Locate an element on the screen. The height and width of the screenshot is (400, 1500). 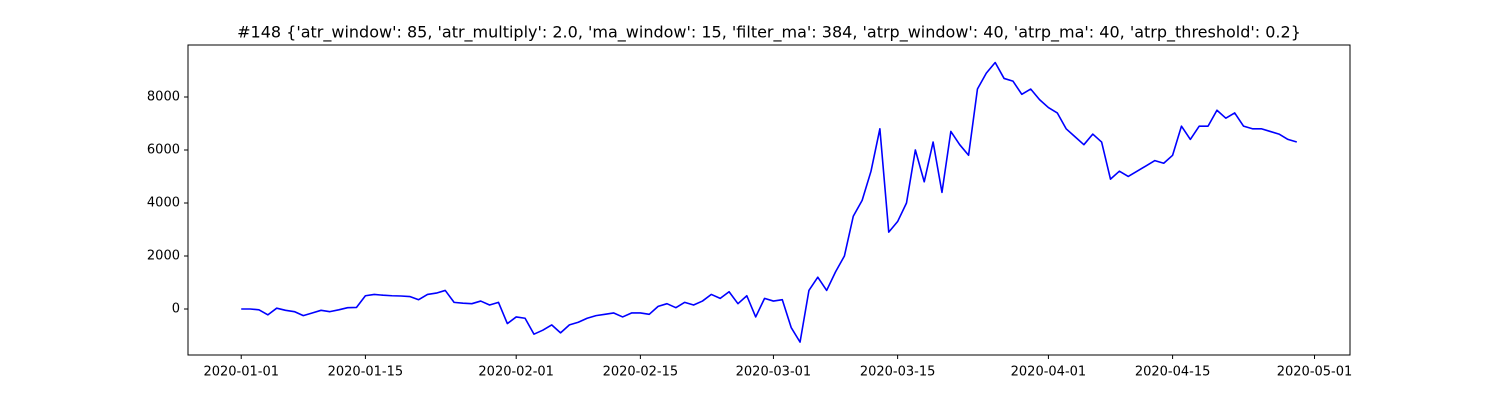
y-tick-label: 4000 is located at coordinates (163, 202).